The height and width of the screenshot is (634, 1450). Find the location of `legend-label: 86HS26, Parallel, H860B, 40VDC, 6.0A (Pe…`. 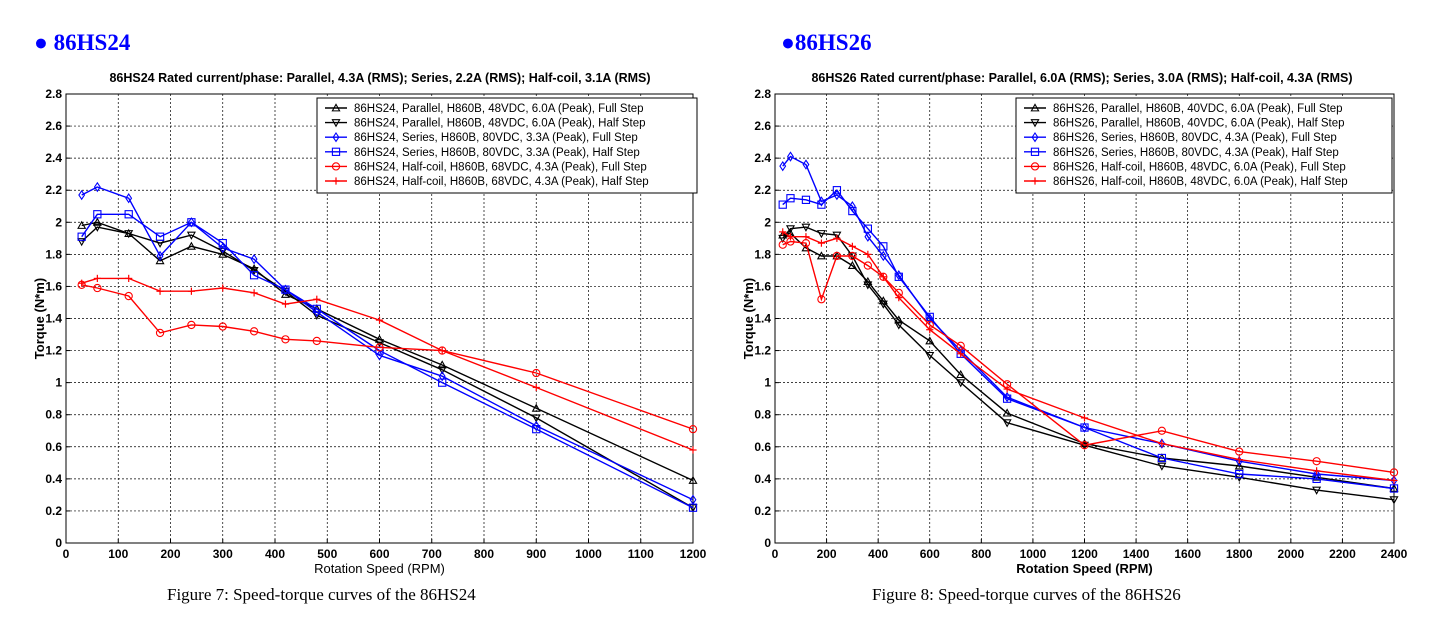

legend-label: 86HS26, Parallel, H860B, 40VDC, 6.0A (Pe… is located at coordinates (1199, 124).